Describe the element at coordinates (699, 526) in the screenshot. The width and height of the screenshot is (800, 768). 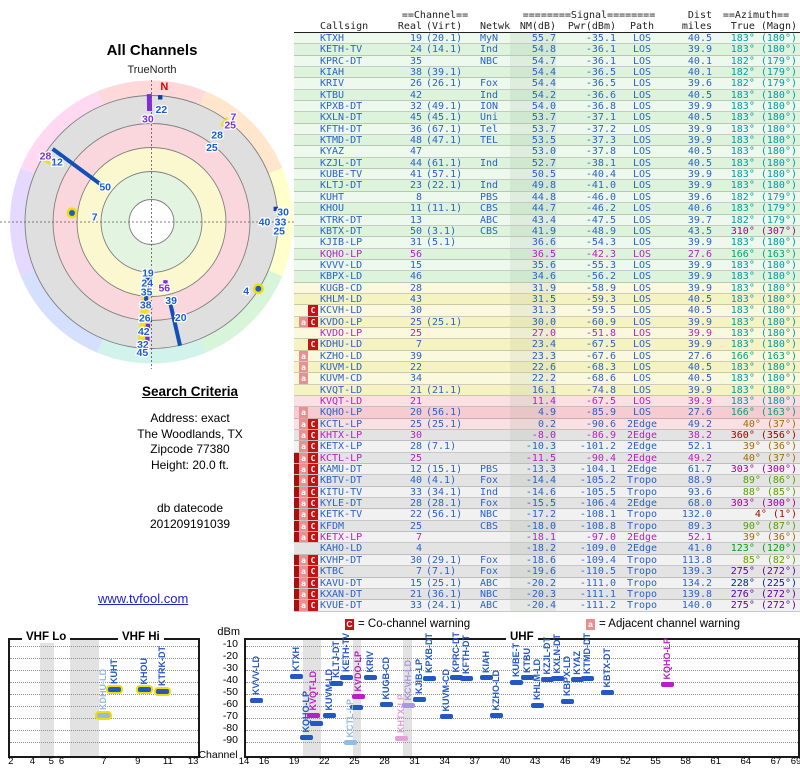
I see `cell-miles: 89.3` at that location.